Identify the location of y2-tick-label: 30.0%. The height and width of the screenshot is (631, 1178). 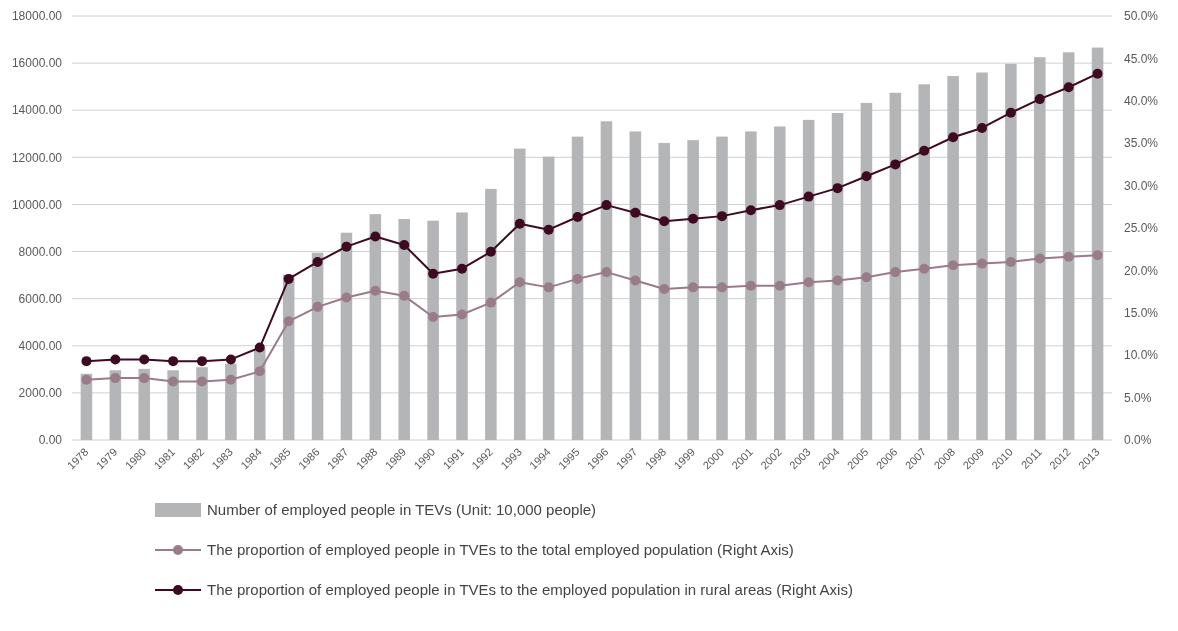
(1141, 185).